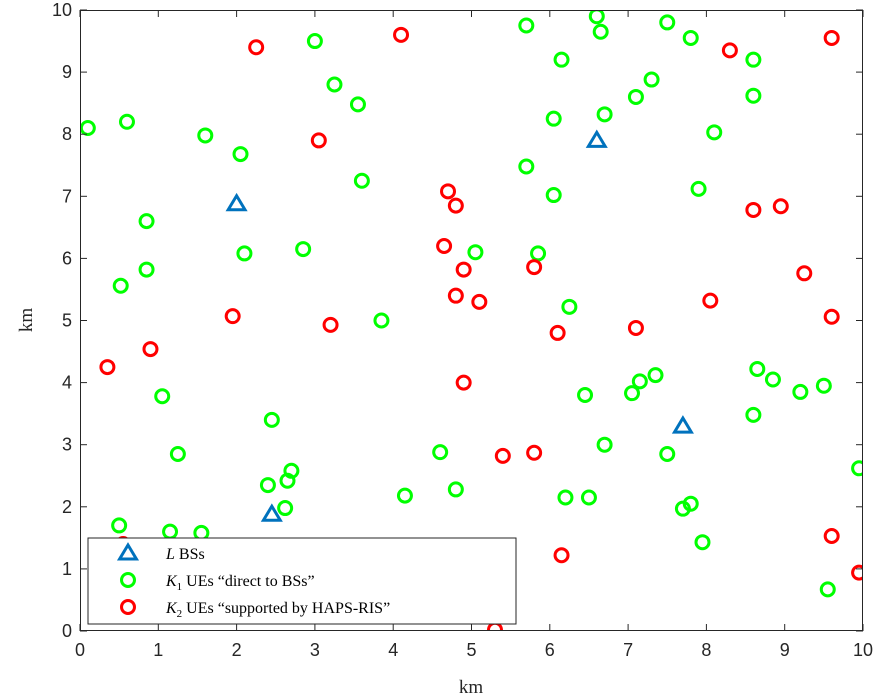 The width and height of the screenshot is (881, 700). Describe the element at coordinates (67, 383) in the screenshot. I see `y-tick-label: 4` at that location.